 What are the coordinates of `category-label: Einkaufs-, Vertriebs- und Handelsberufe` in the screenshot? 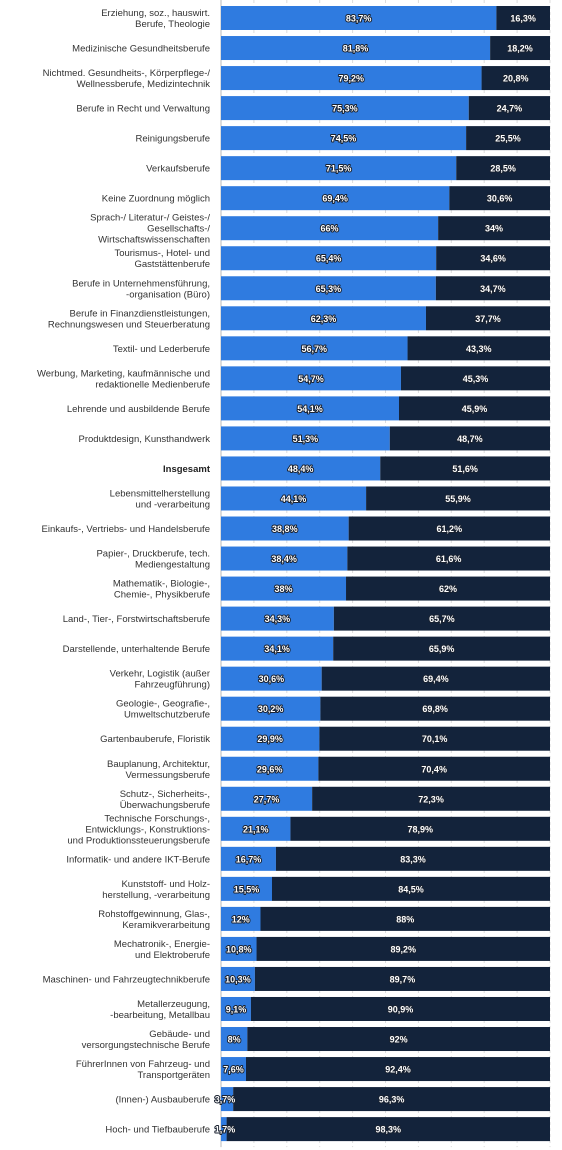 It's located at (126, 529).